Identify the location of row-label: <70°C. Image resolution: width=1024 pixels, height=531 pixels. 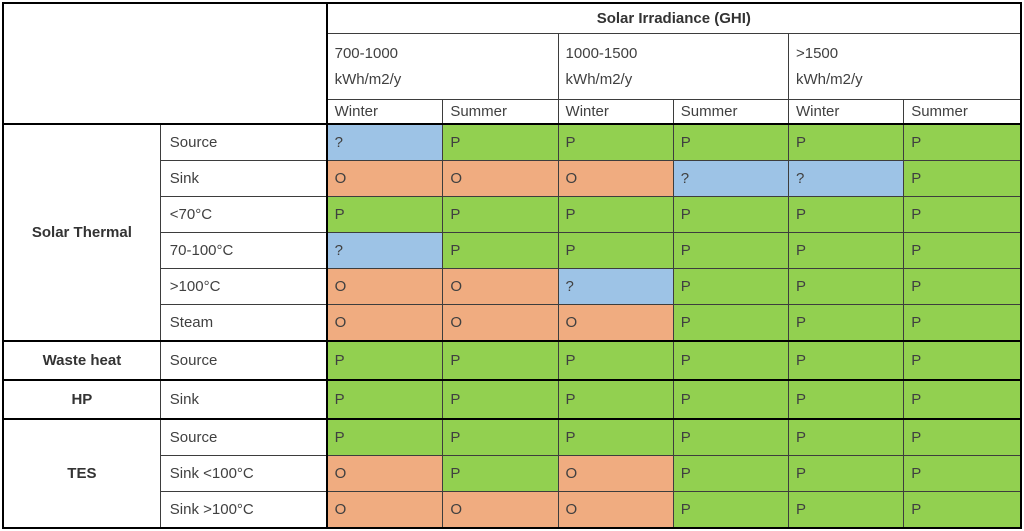
(243, 214).